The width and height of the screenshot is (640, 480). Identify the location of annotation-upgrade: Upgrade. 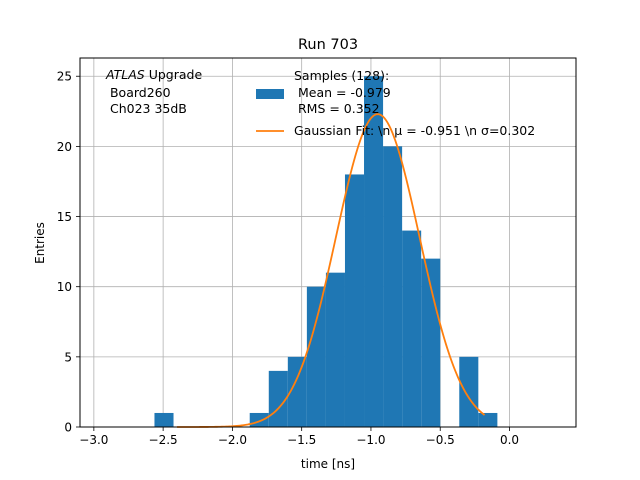
(174, 74).